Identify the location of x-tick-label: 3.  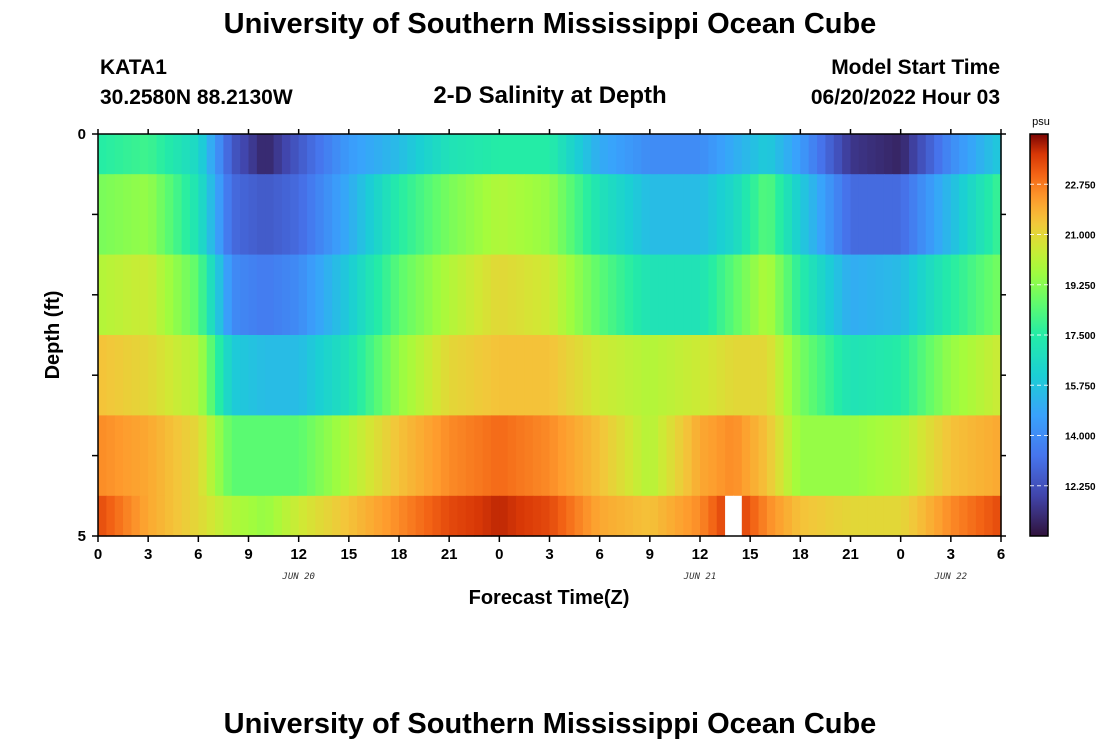
(148, 554).